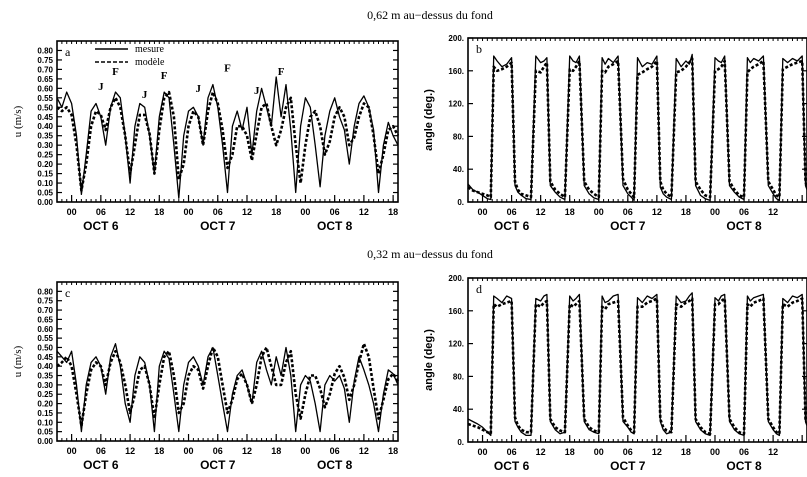 The height and width of the screenshot is (477, 807). Describe the element at coordinates (130, 56) in the screenshot. I see `legend: mesure modèle` at that location.